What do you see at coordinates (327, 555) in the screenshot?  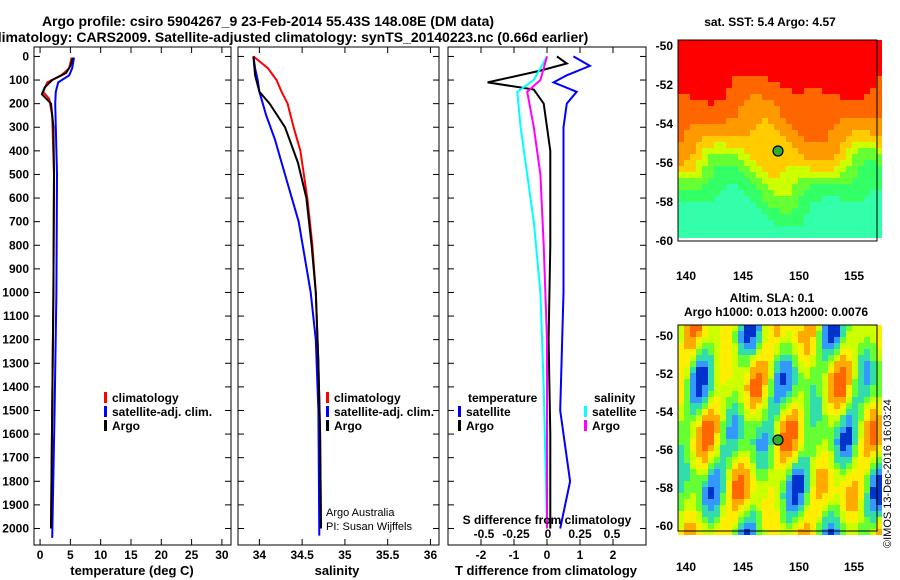 I see `x-tick-labels: 0 5 10 15 20 25 30 34 34.5 35 35.5 36 -2 -1 0 1 2` at bounding box center [327, 555].